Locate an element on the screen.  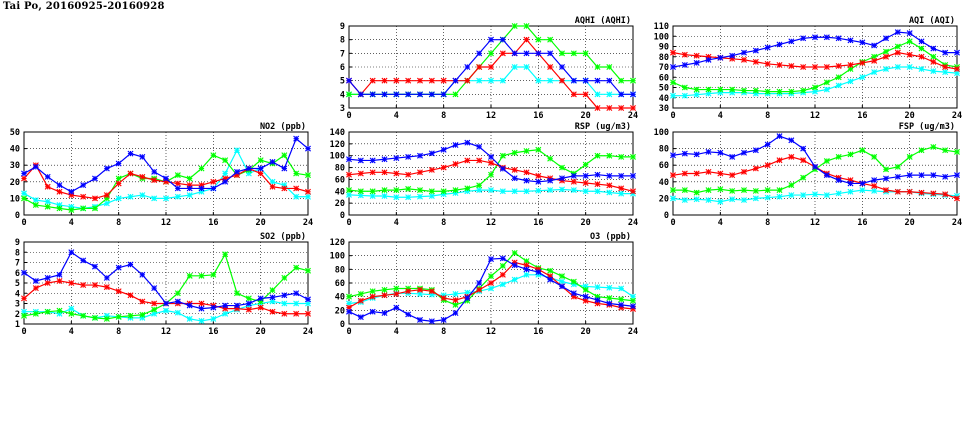
x-tick-label: 4 is located at coordinates (720, 116).